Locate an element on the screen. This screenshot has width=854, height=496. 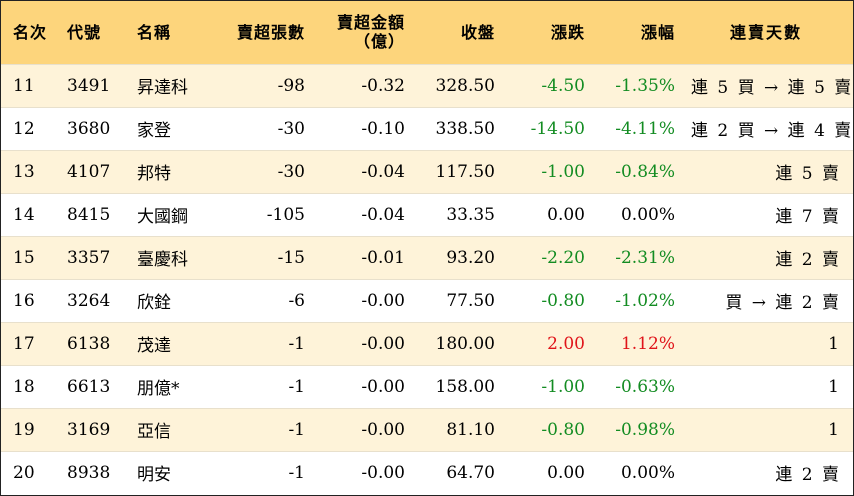
cell-rank: 18 is located at coordinates (24, 386).